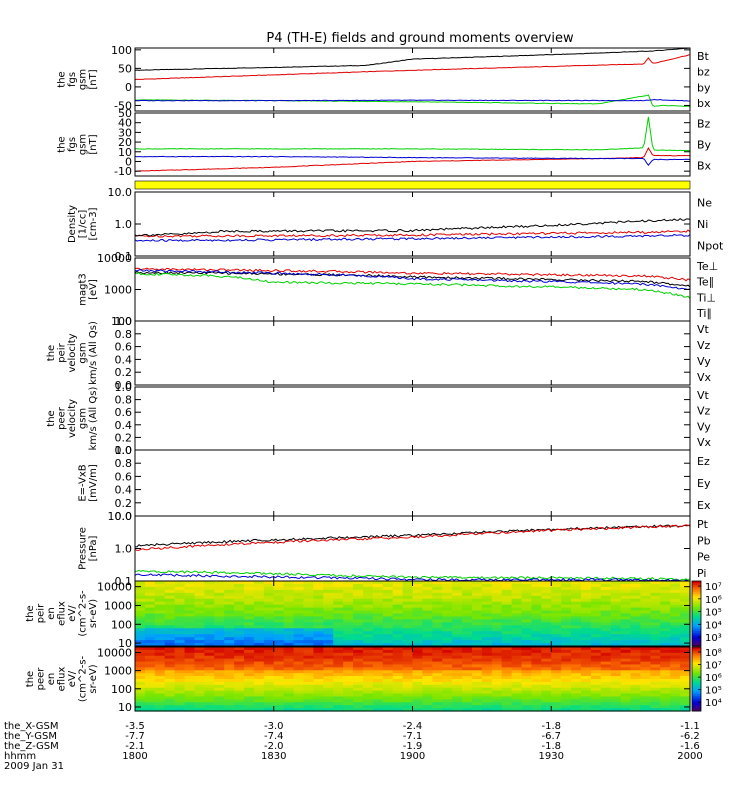 The width and height of the screenshot is (750, 800). Describe the element at coordinates (124, 347) in the screenshot. I see `y-tick-label: 0.6` at that location.